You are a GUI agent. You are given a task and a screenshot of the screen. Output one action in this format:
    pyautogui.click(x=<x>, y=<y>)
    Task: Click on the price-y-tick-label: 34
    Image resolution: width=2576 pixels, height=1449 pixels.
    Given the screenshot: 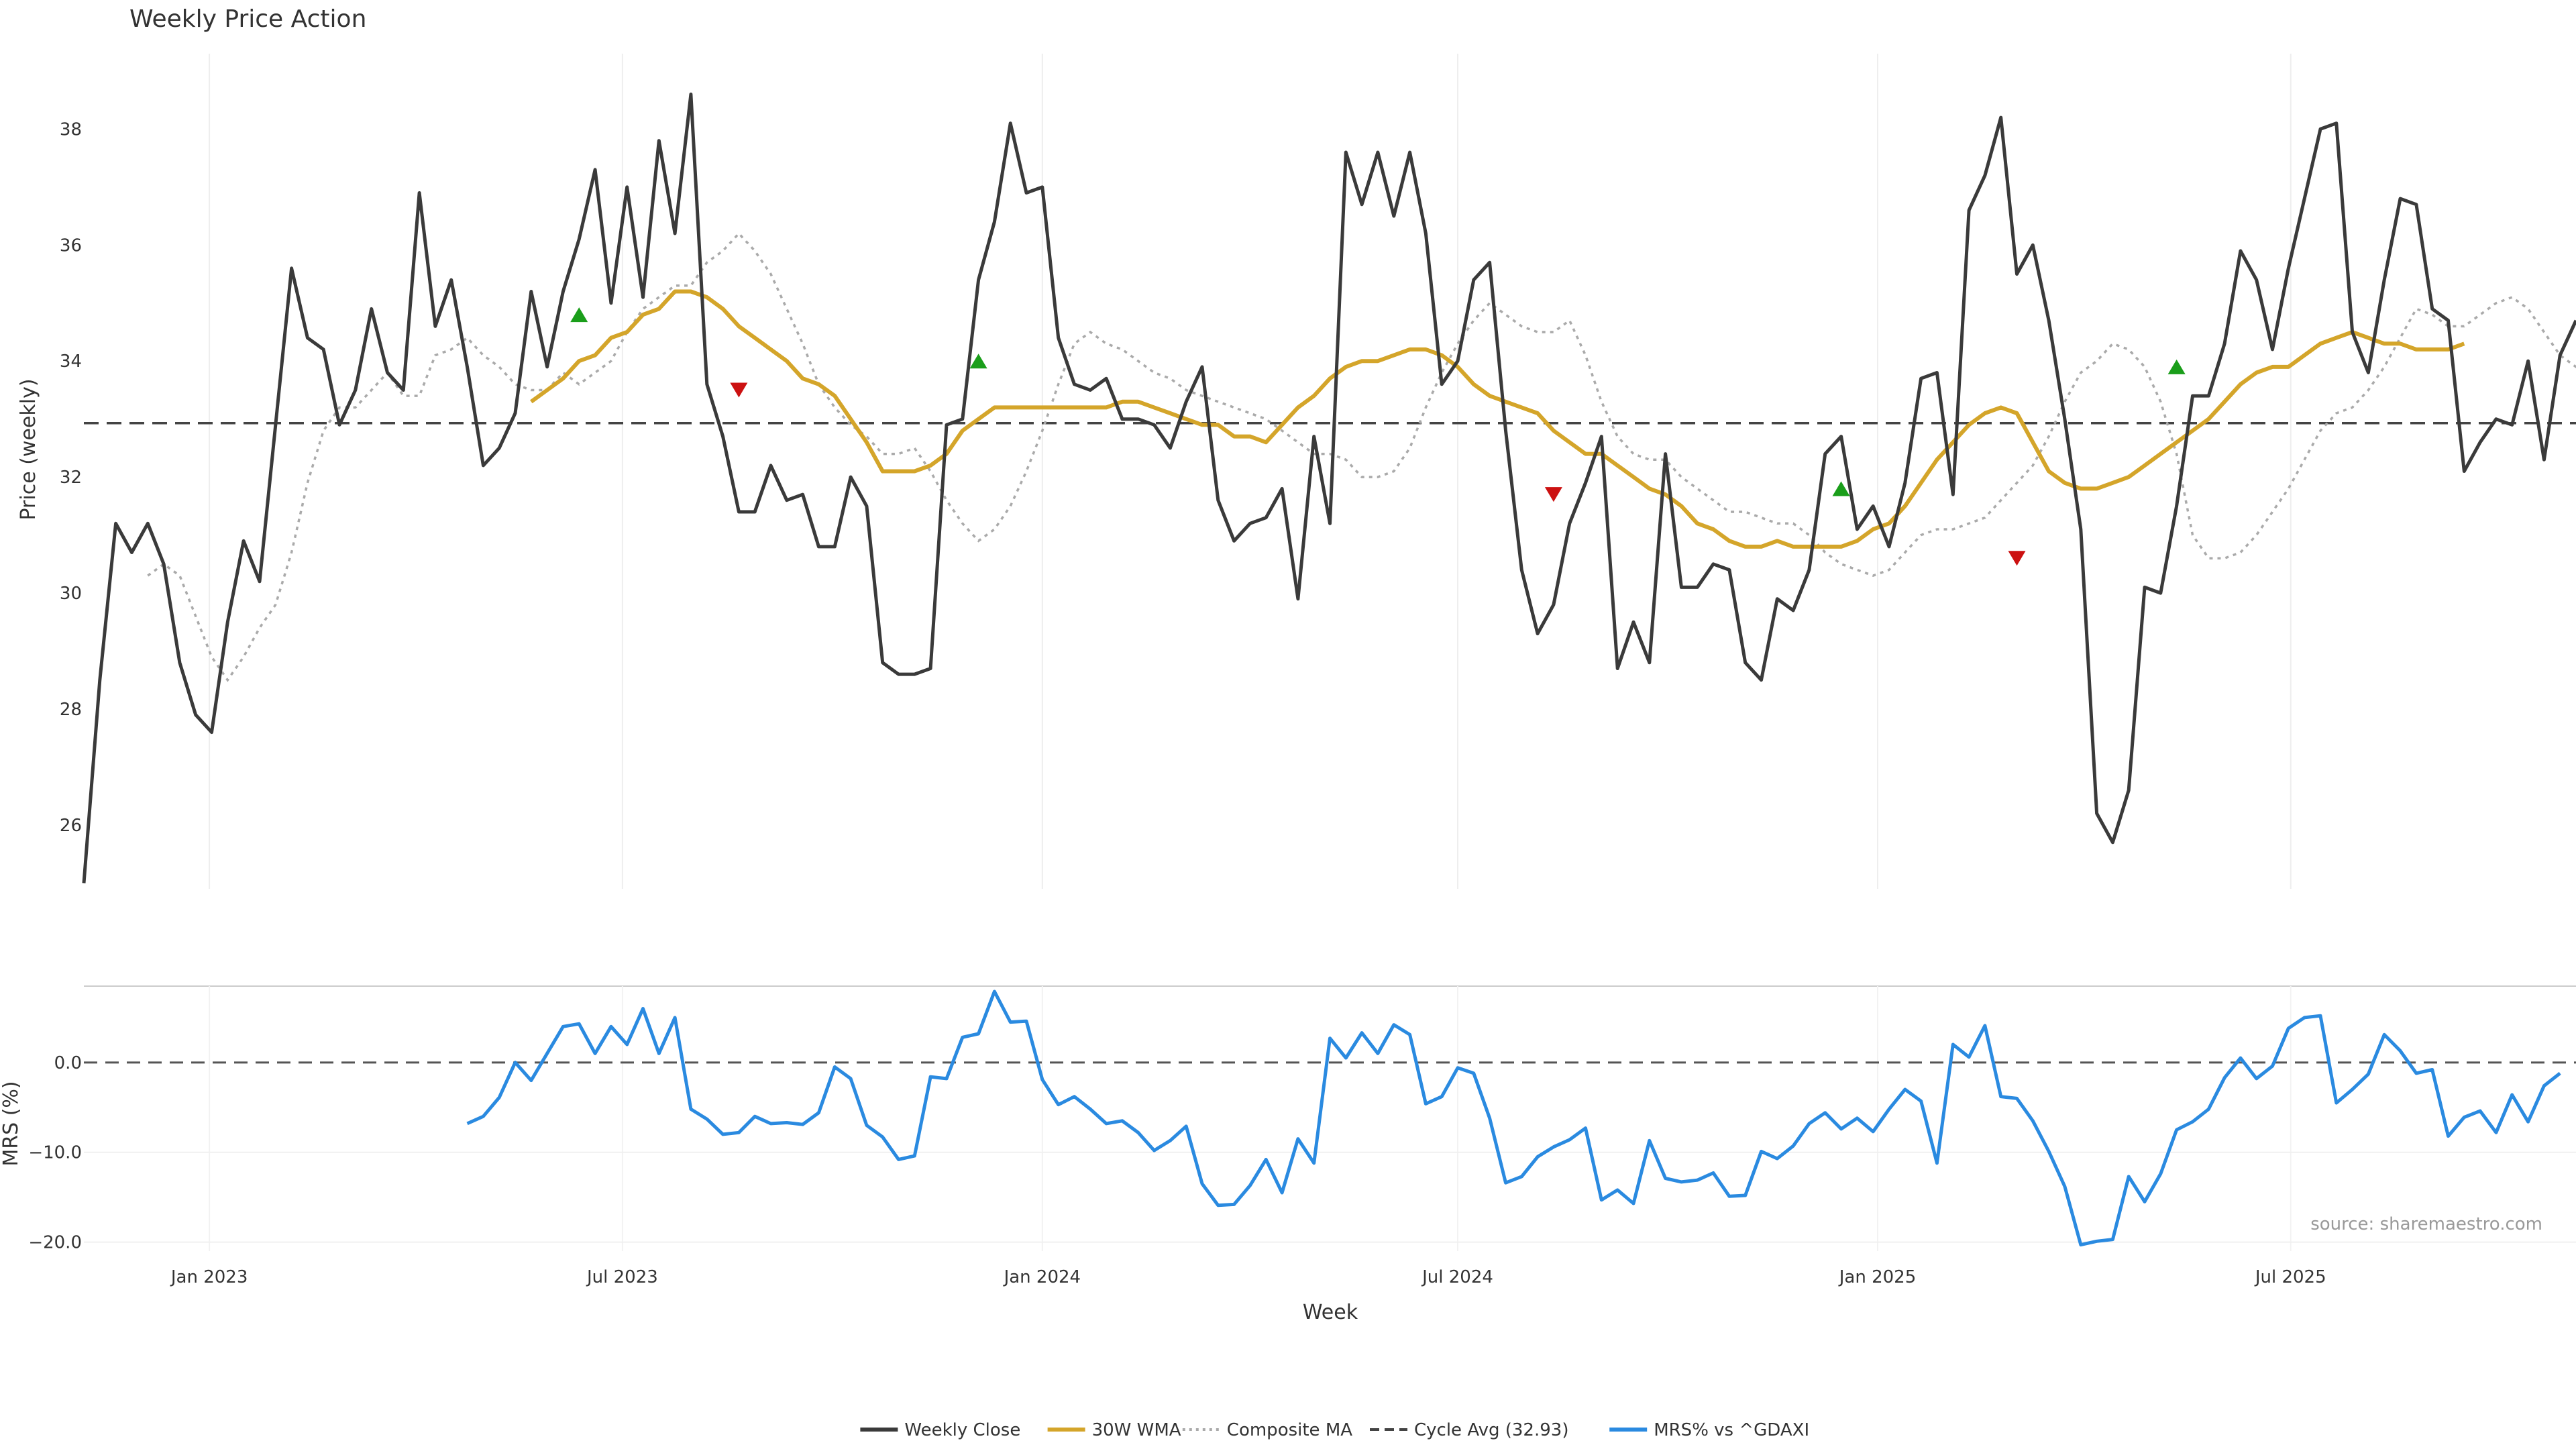 What is the action you would take?
    pyautogui.click(x=71, y=362)
    